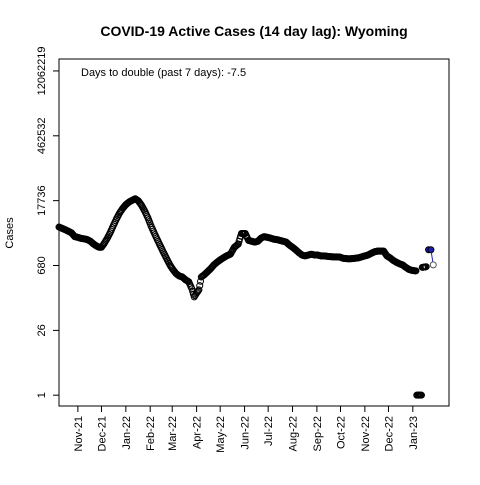 This screenshot has width=480, height=485. I want to click on y-tick-label: 26, so click(42, 330).